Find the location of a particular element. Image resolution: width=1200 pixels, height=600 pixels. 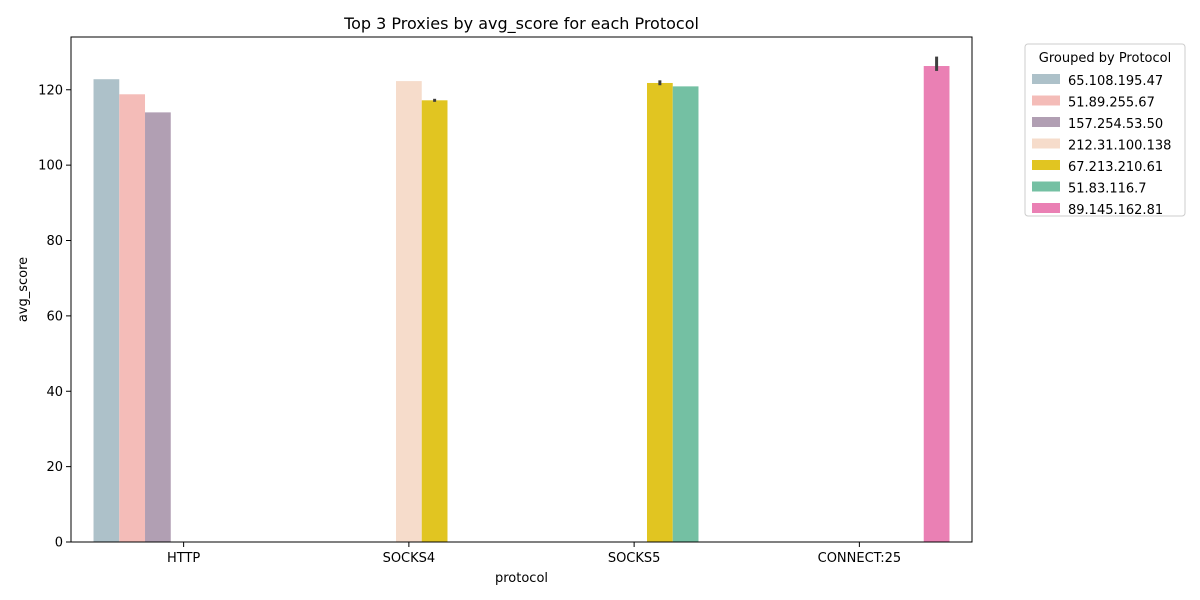

x-axis: HTTP SOCKS4 SOCKS5 CONNECT:25 is located at coordinates (534, 554).